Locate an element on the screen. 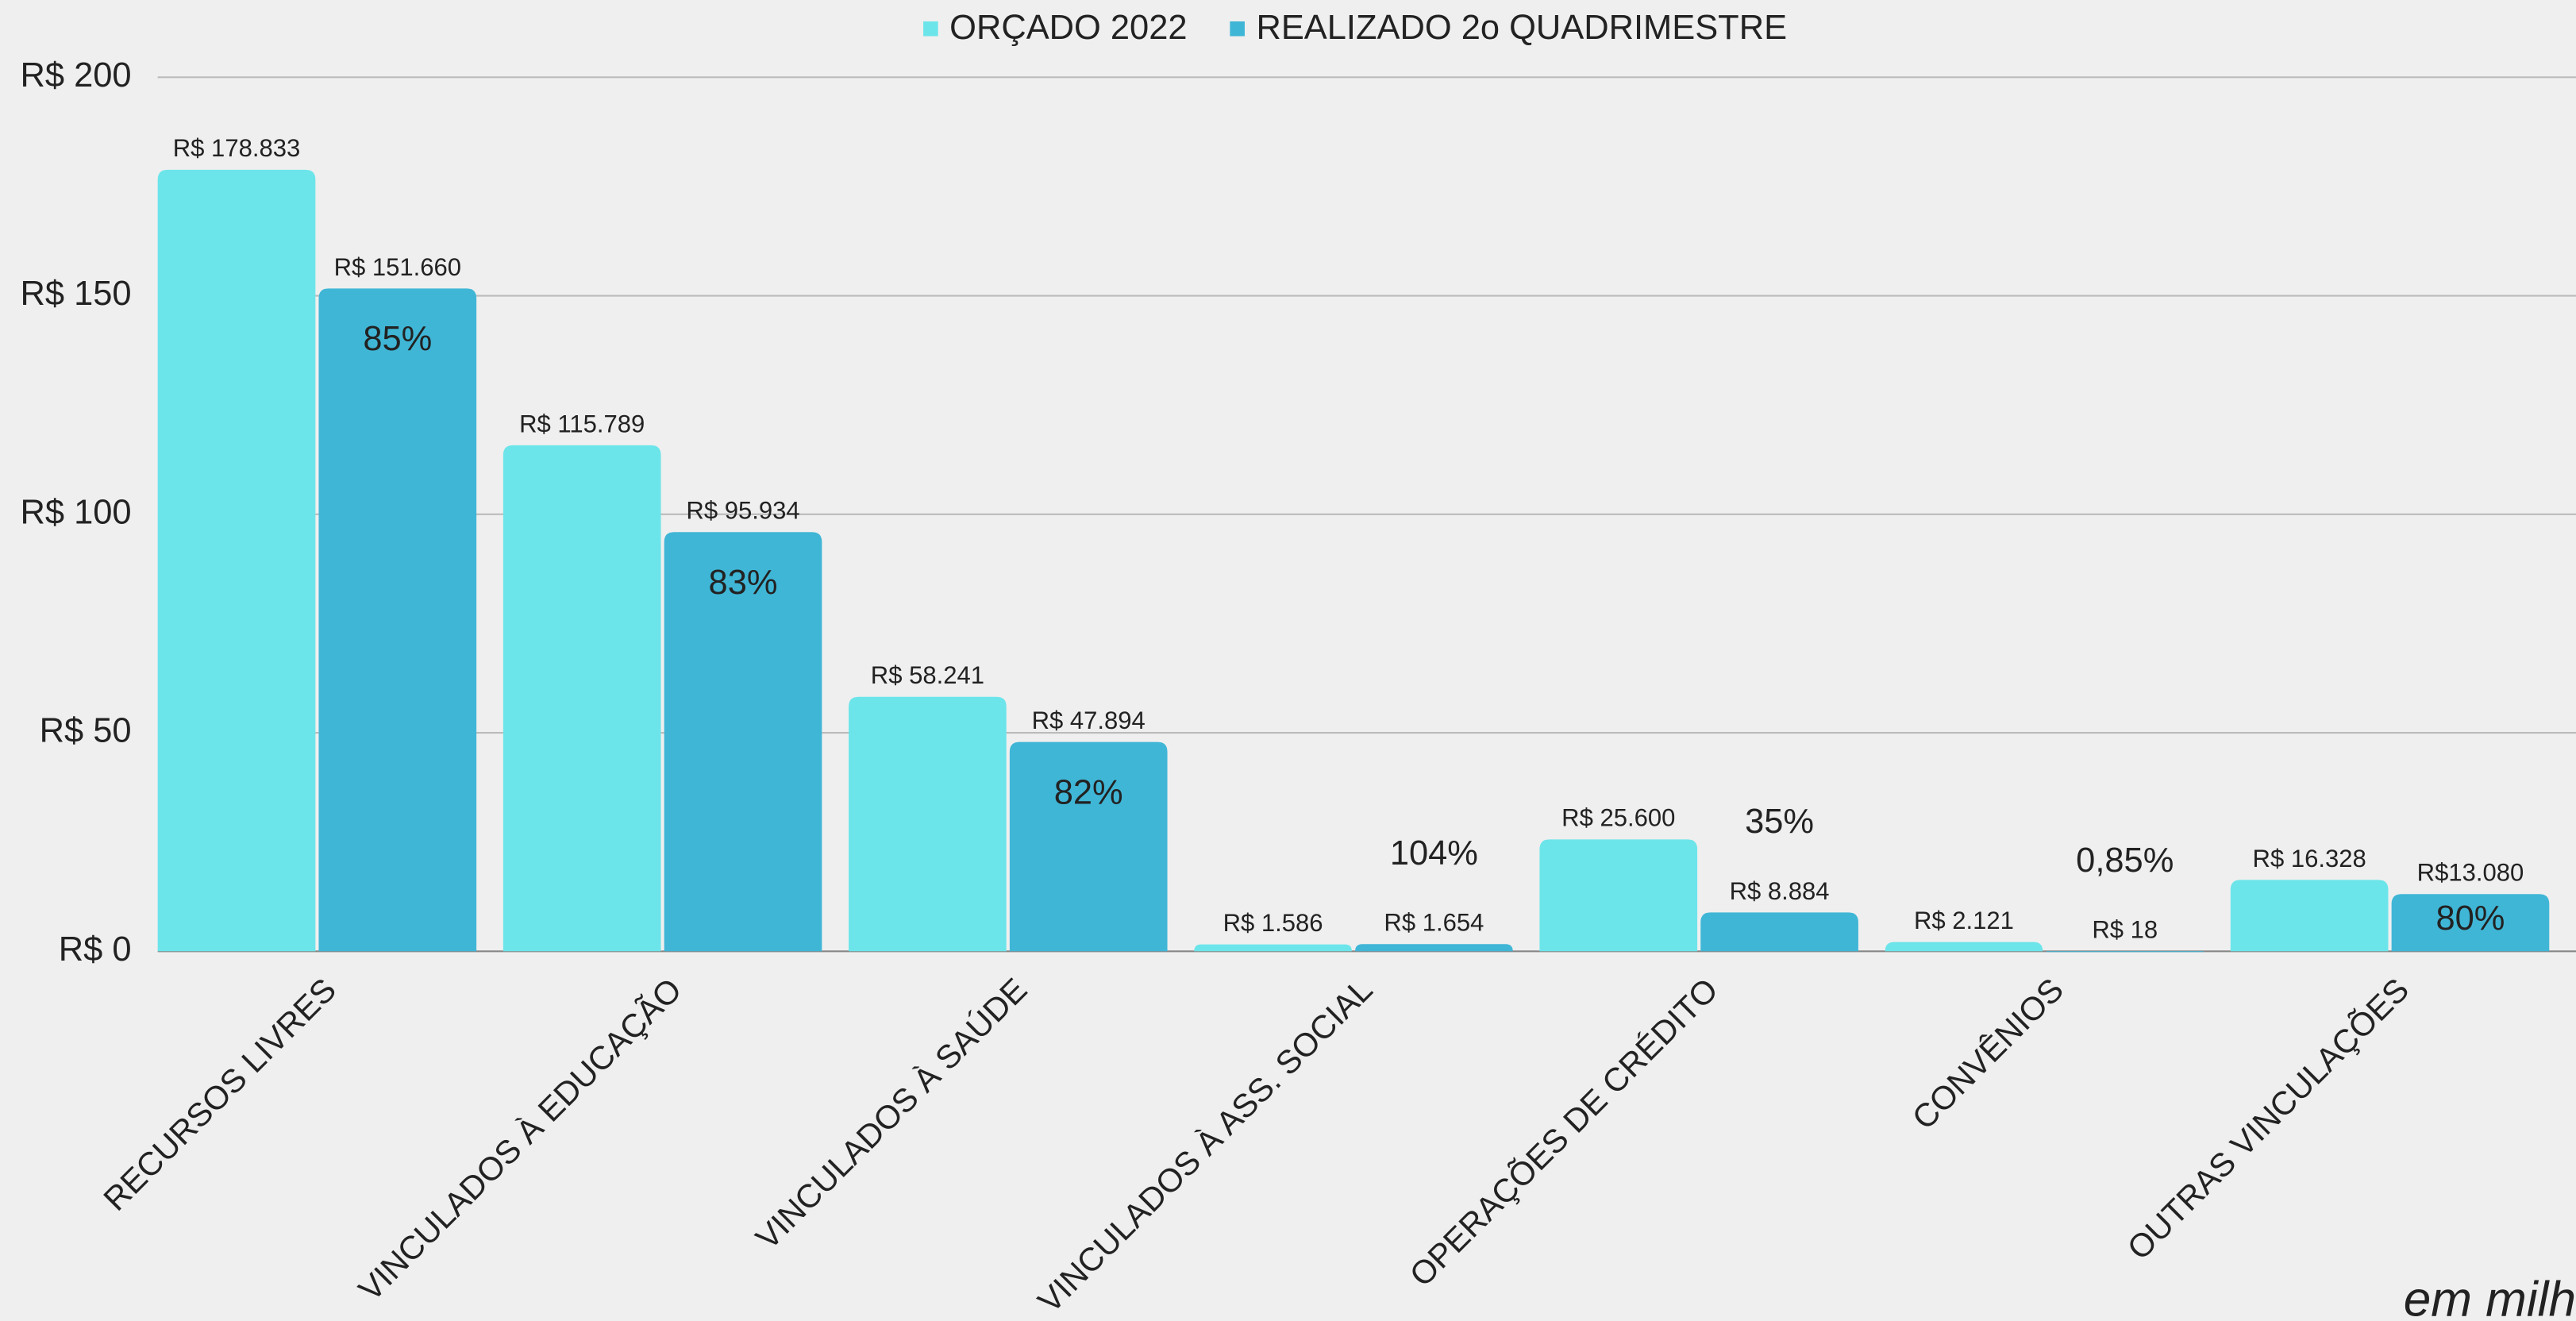 This screenshot has width=2576, height=1321. y-tick-label: R$ 100 is located at coordinates (75, 512).